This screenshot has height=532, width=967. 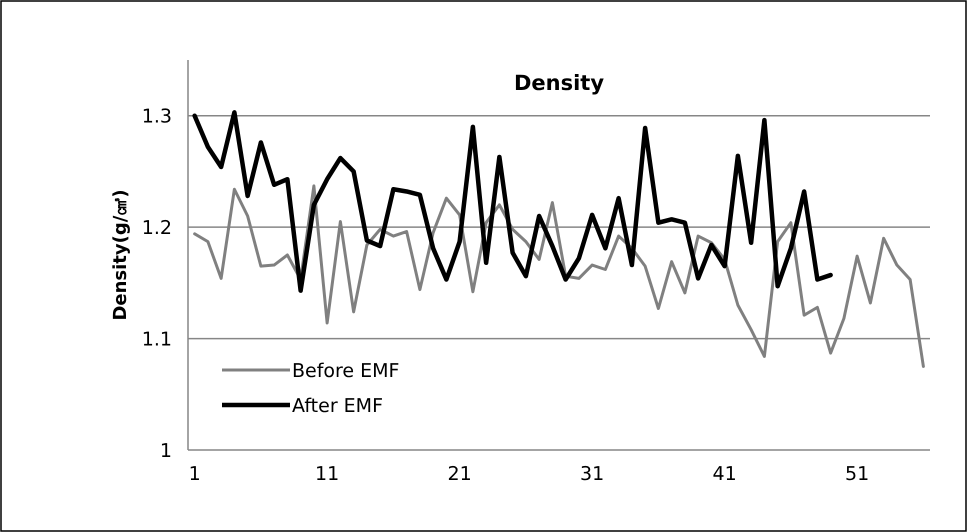 What do you see at coordinates (337, 406) in the screenshot?
I see `legend-label: After EMF` at bounding box center [337, 406].